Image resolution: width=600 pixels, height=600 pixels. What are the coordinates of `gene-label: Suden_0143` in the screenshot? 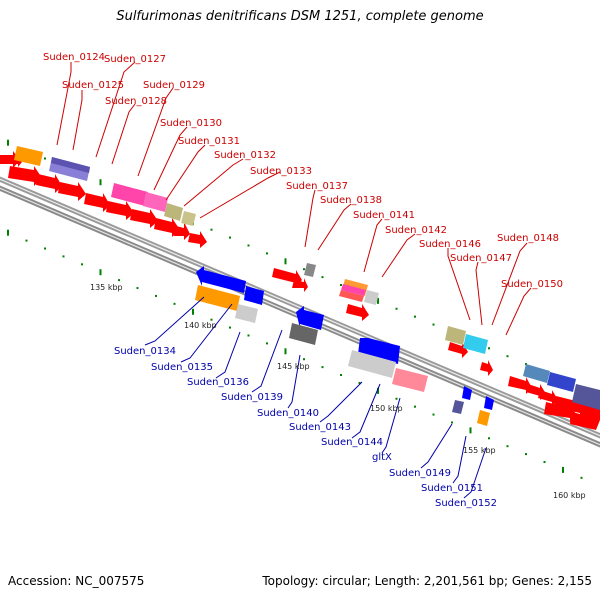 It's located at (320, 427).